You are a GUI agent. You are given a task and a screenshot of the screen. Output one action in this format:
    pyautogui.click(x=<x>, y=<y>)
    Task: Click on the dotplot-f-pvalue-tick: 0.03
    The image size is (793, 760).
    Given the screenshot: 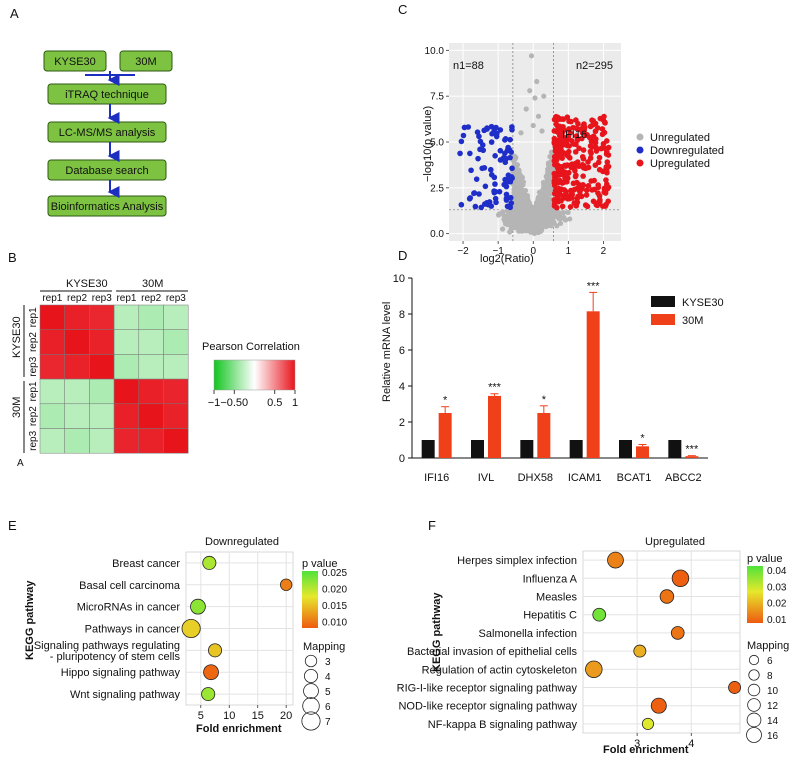 What is the action you would take?
    pyautogui.click(x=777, y=587)
    